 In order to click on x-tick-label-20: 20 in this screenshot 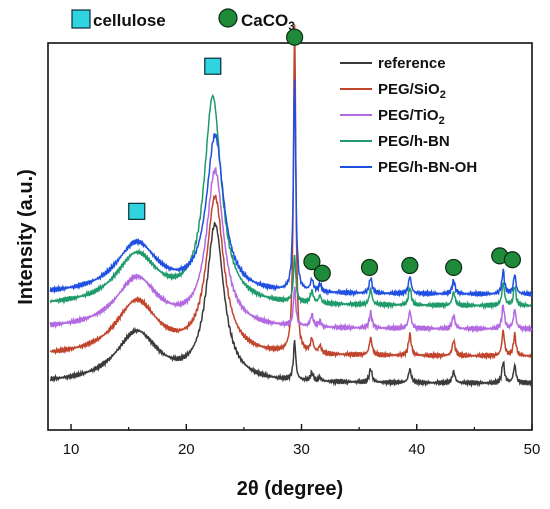, I will do `click(186, 449)`.